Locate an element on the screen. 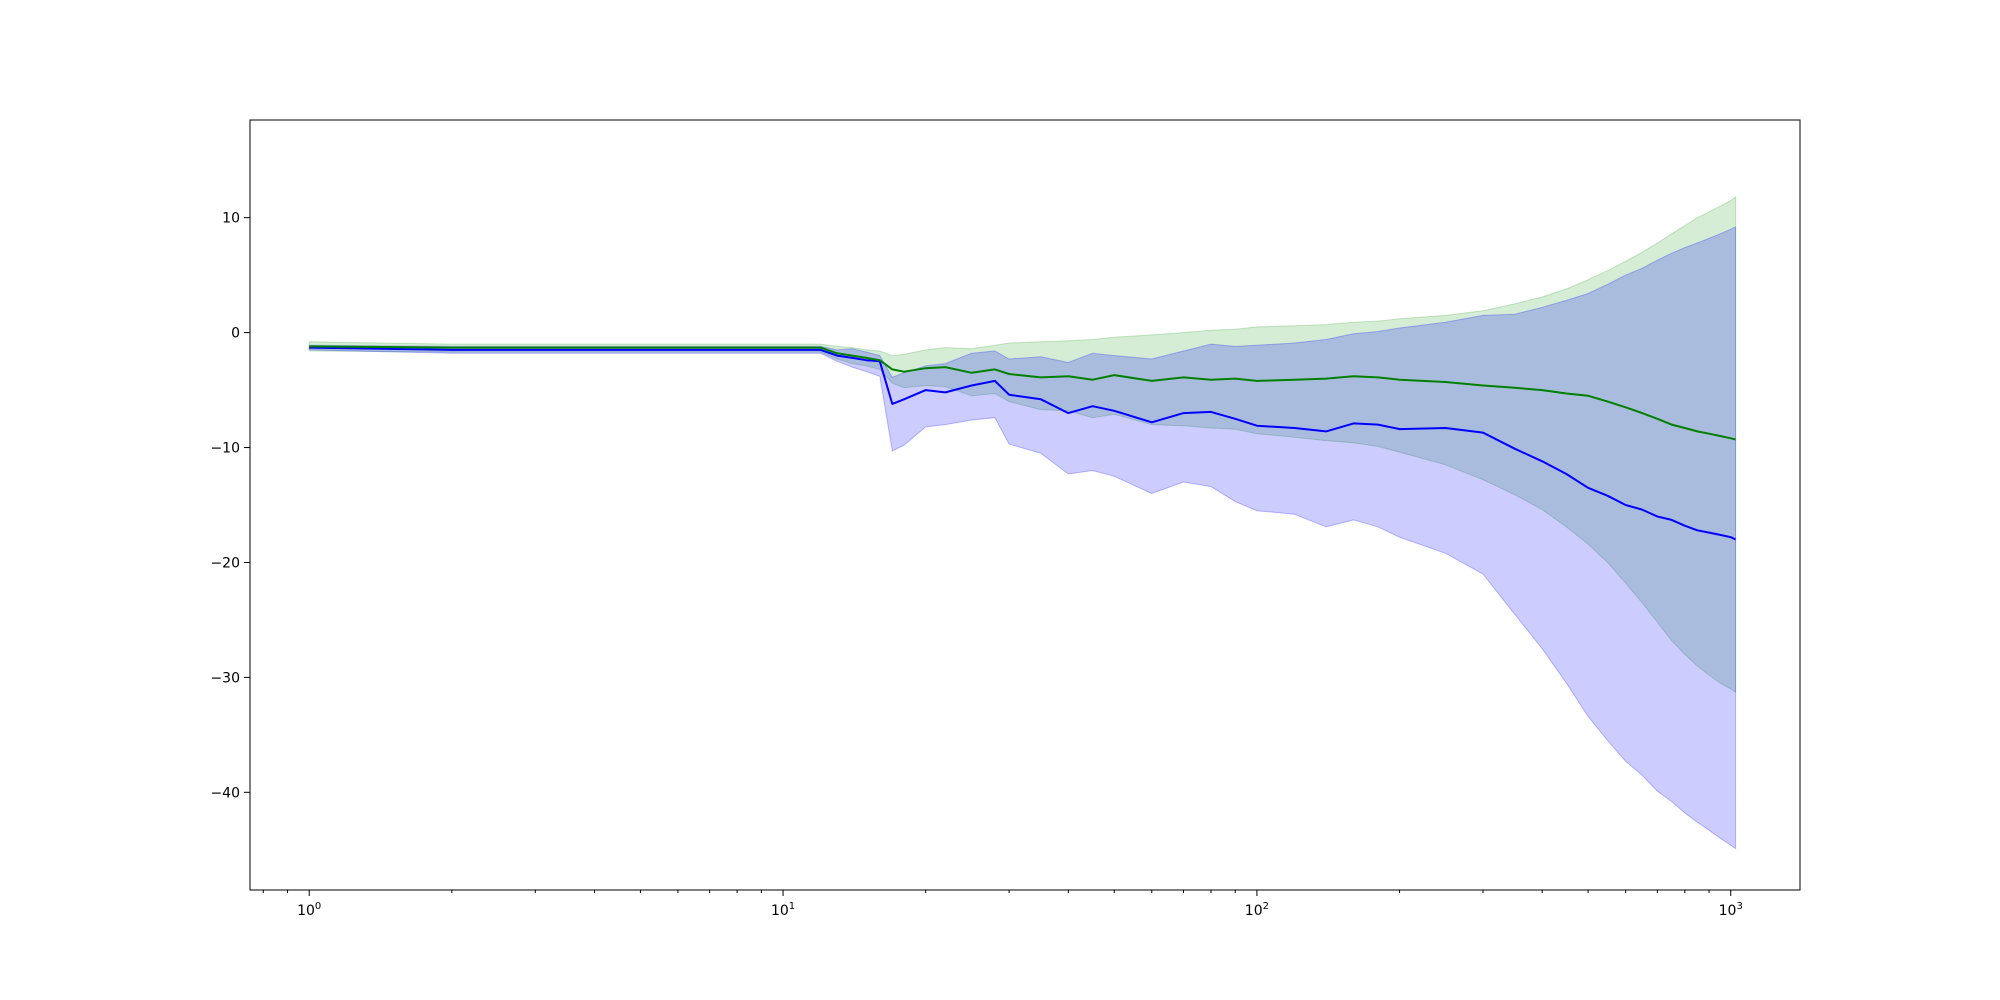 This screenshot has height=1000, width=2000. x-tick-label-1: 10¹ is located at coordinates (783, 910).